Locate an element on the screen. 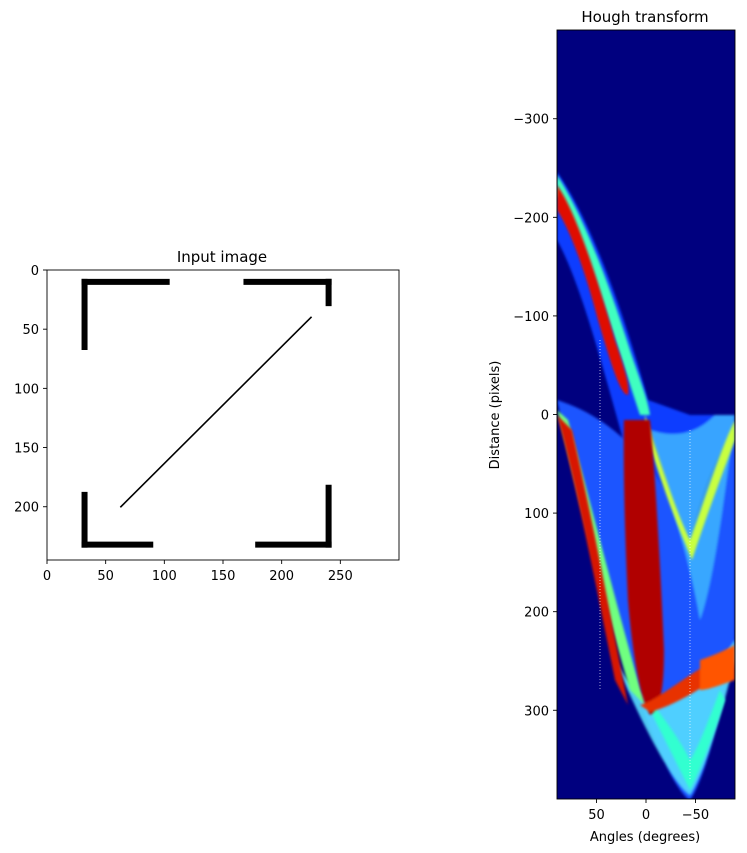 The image size is (747, 853). hough-y-tick-label: 200 is located at coordinates (536, 613).